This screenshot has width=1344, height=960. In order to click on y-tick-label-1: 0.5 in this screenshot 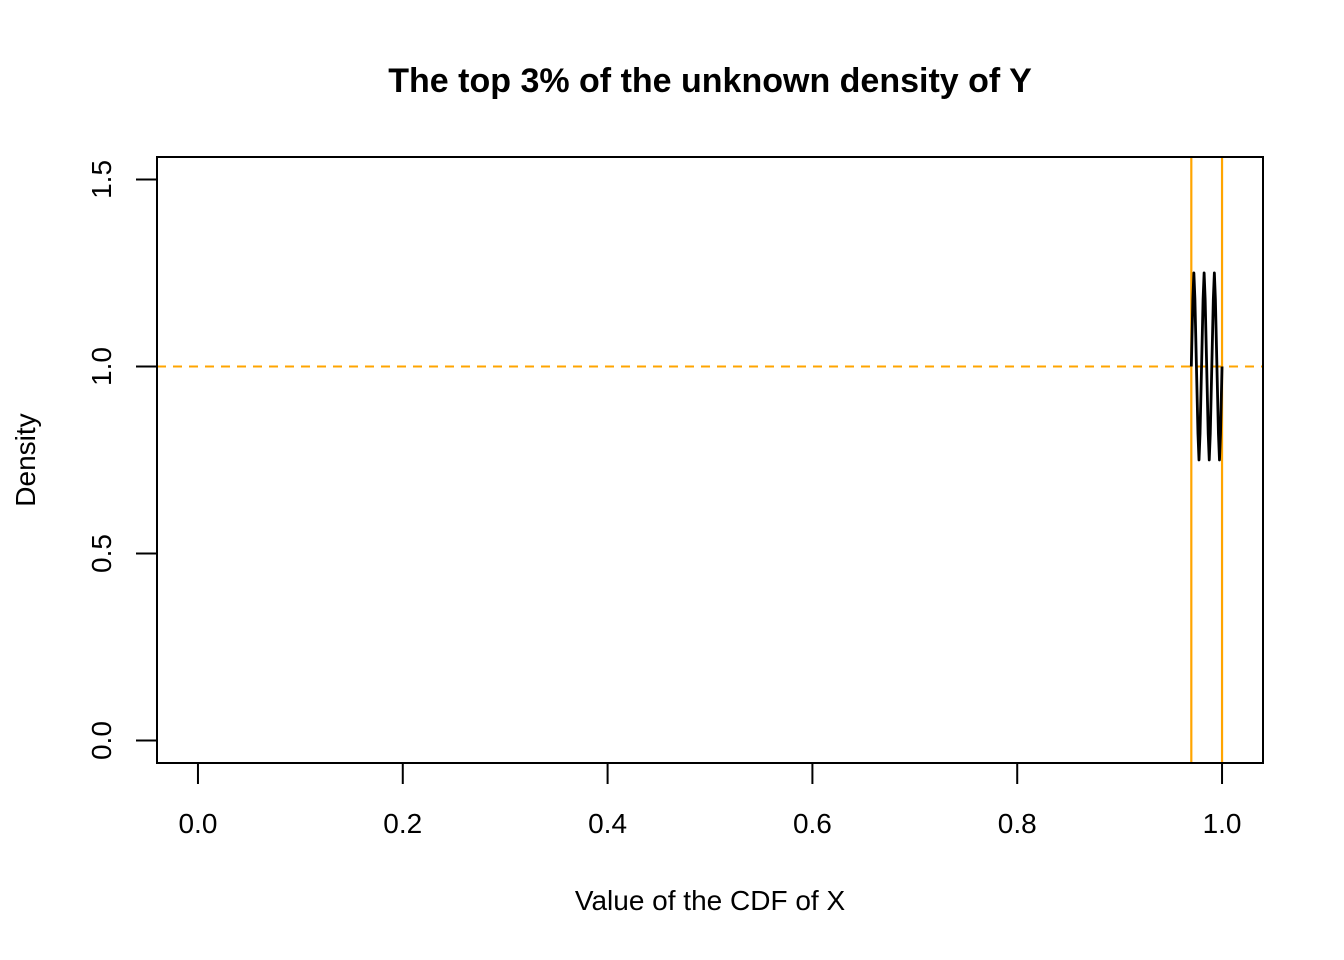, I will do `click(101, 553)`.